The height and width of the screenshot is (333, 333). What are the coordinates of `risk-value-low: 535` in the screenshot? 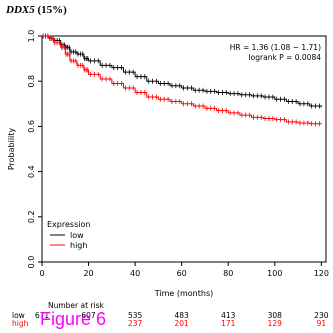 It's located at (135, 315).